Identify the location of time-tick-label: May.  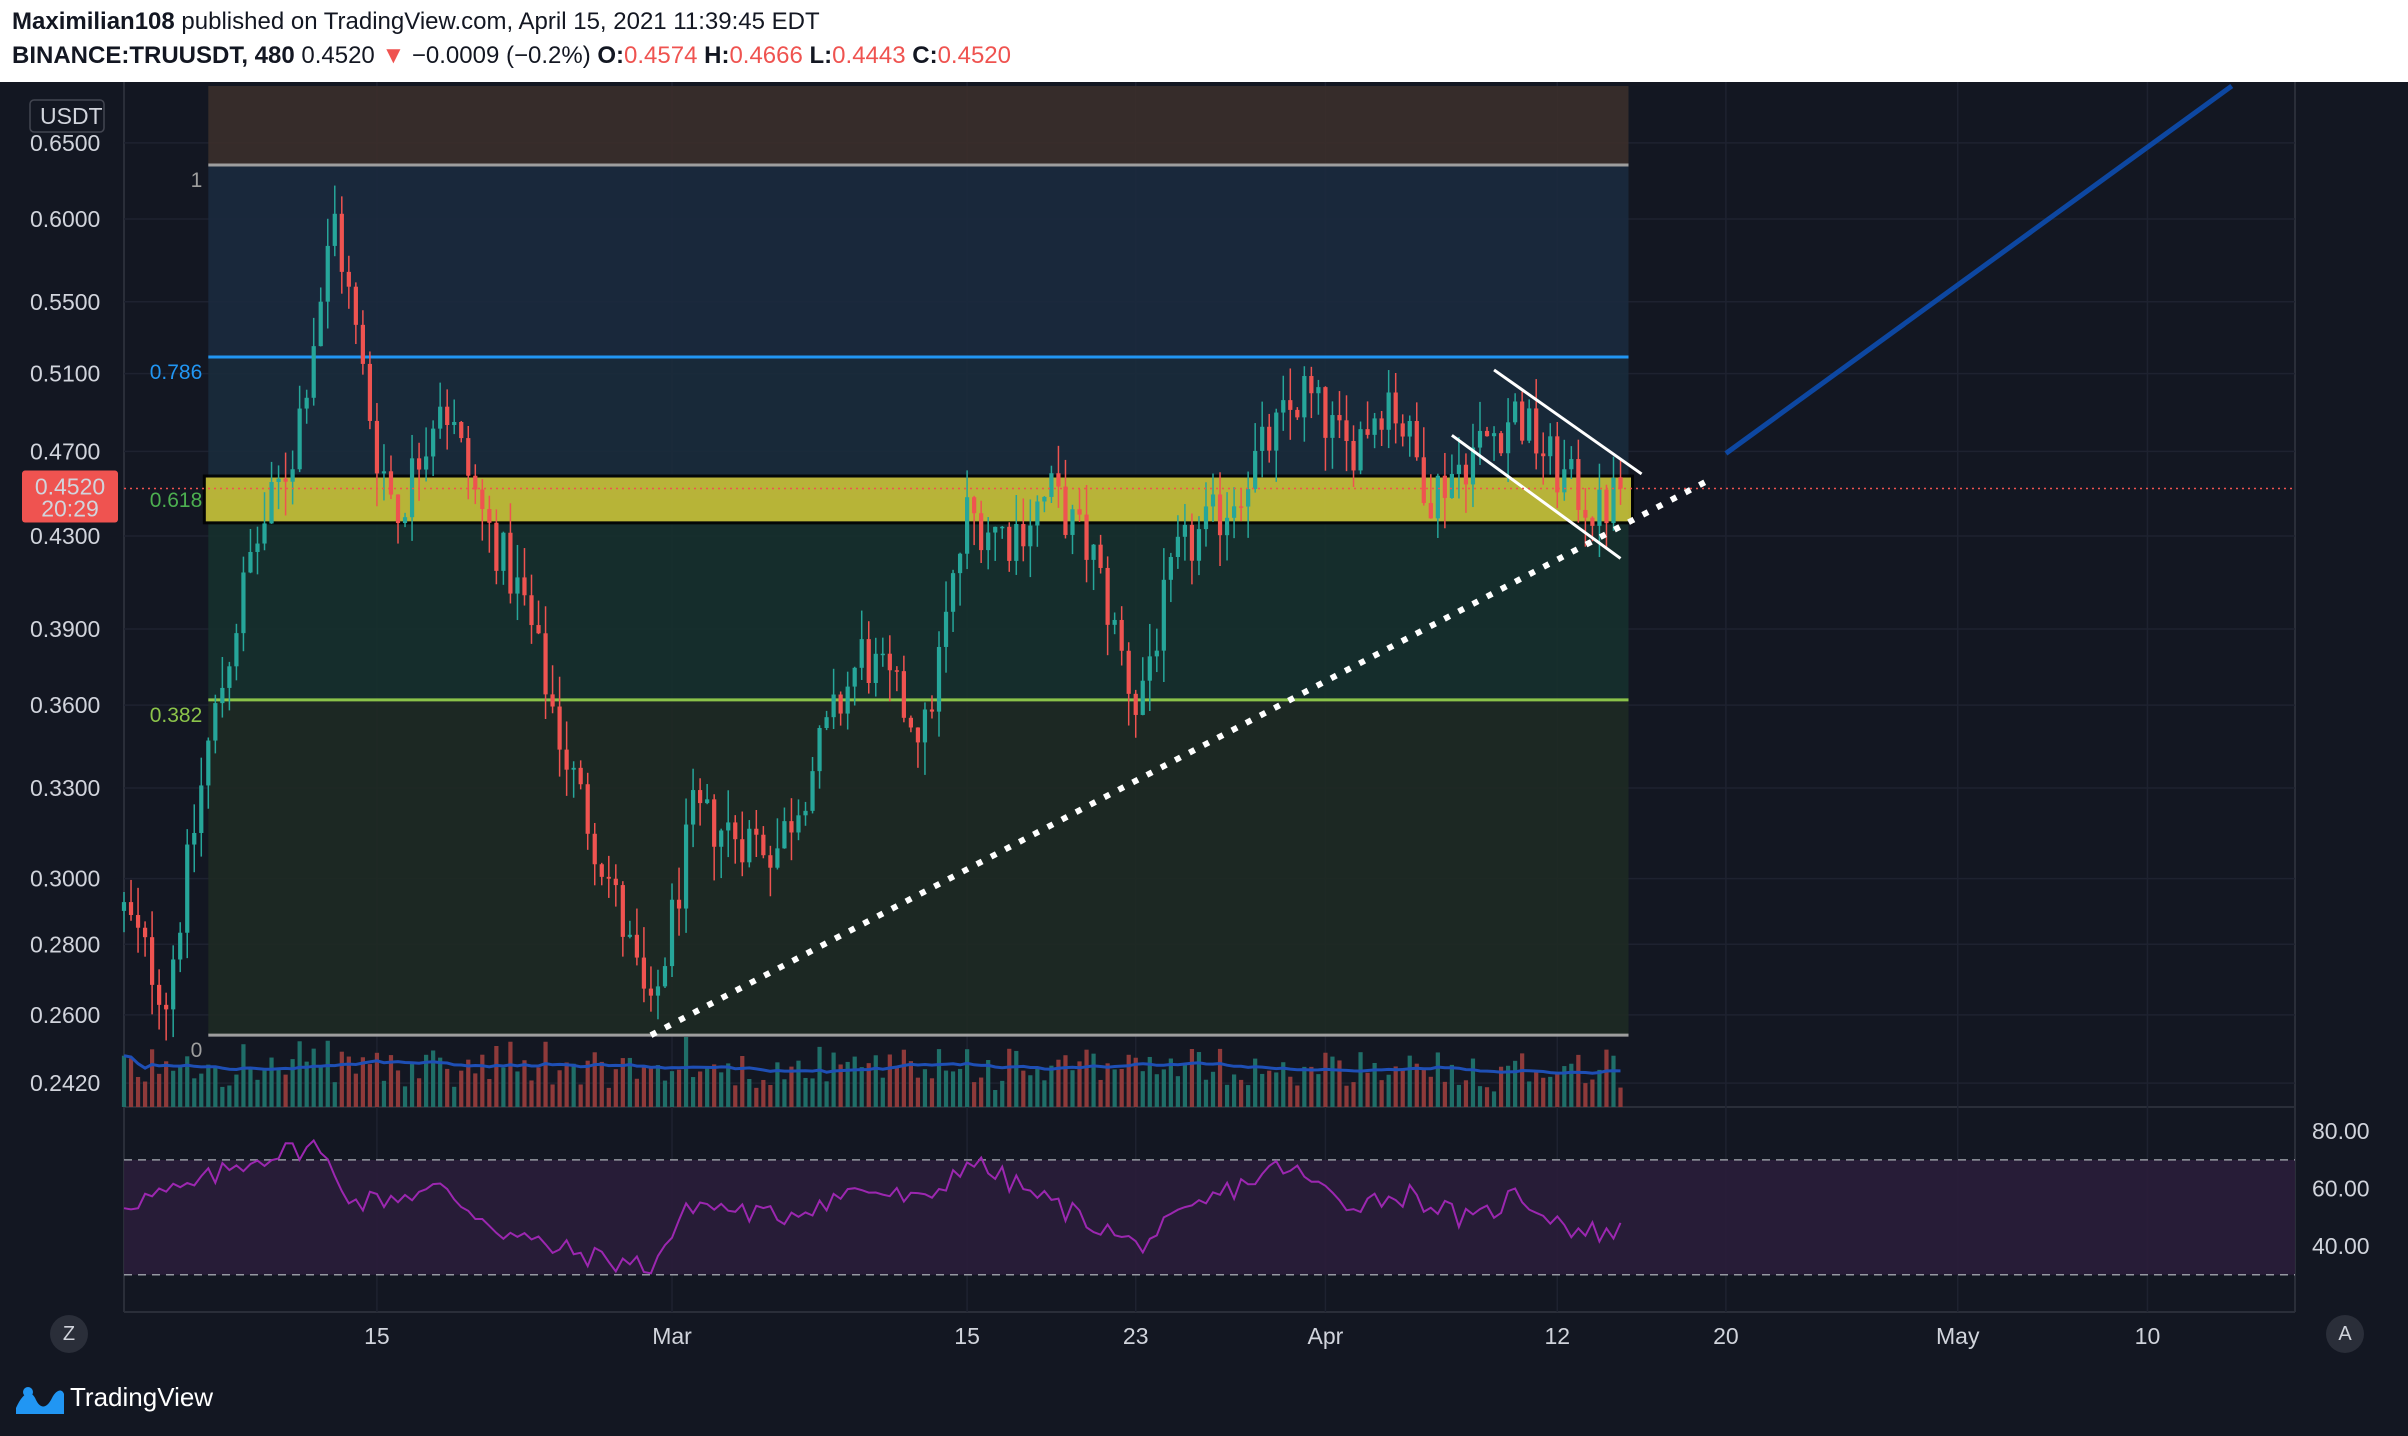
(1958, 1336).